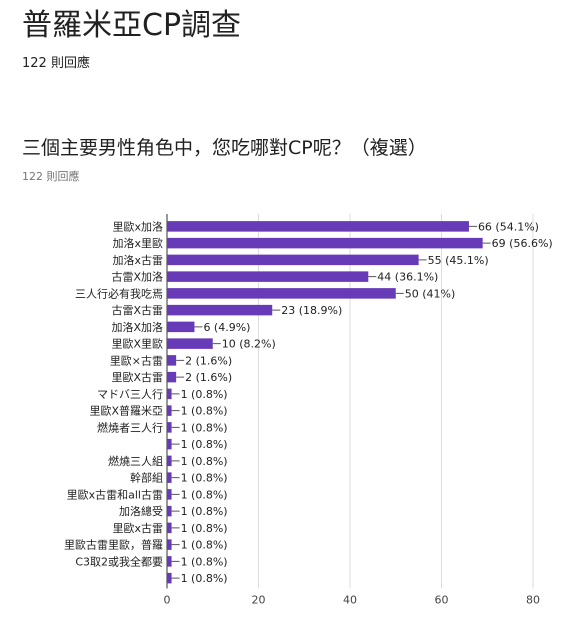  Describe the element at coordinates (115, 494) in the screenshot. I see `category-label: 里歐x古雷和all古雷` at that location.